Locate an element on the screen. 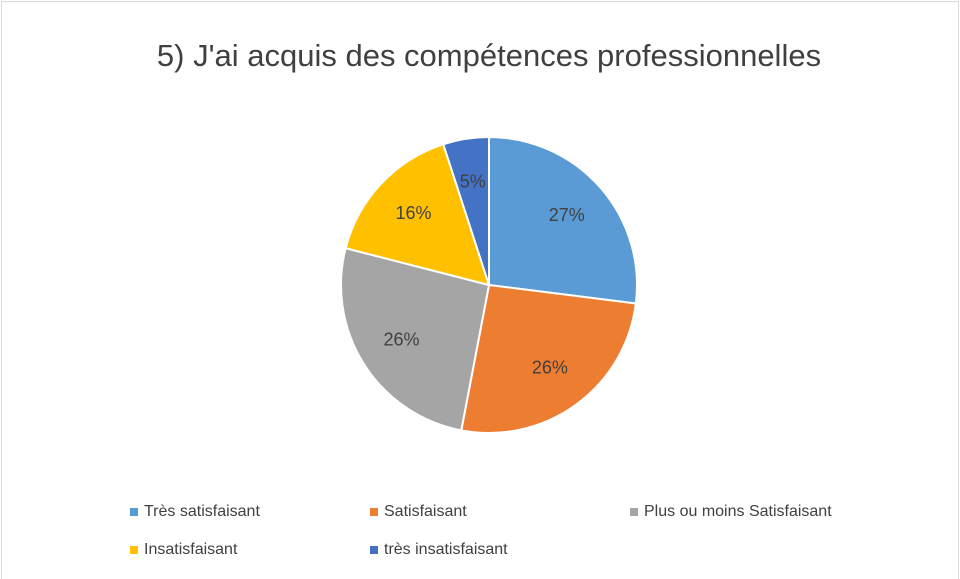 Image resolution: width=960 pixels, height=579 pixels. data-label: 16% is located at coordinates (413, 213).